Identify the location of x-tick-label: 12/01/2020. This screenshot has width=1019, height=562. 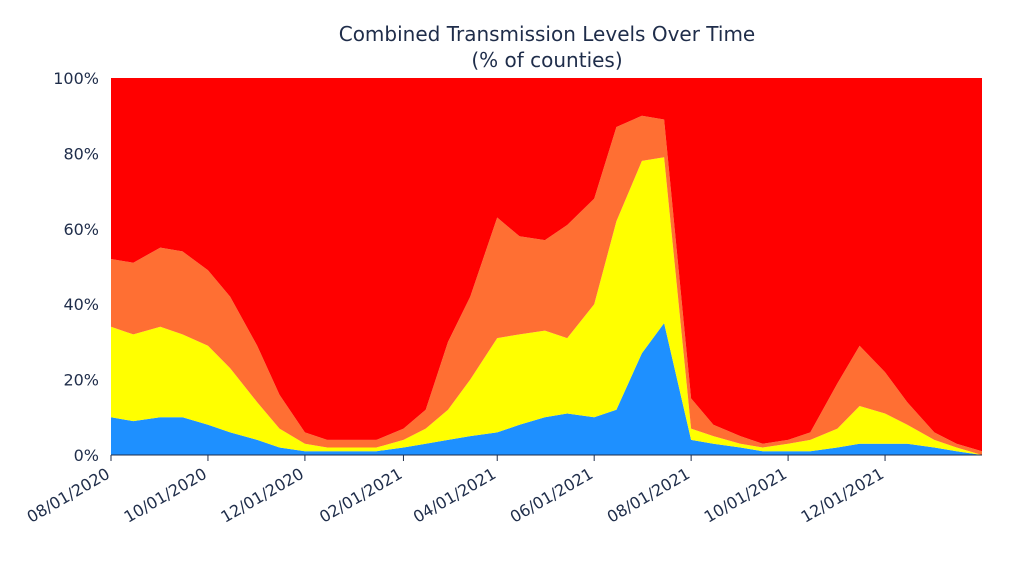
(262, 495).